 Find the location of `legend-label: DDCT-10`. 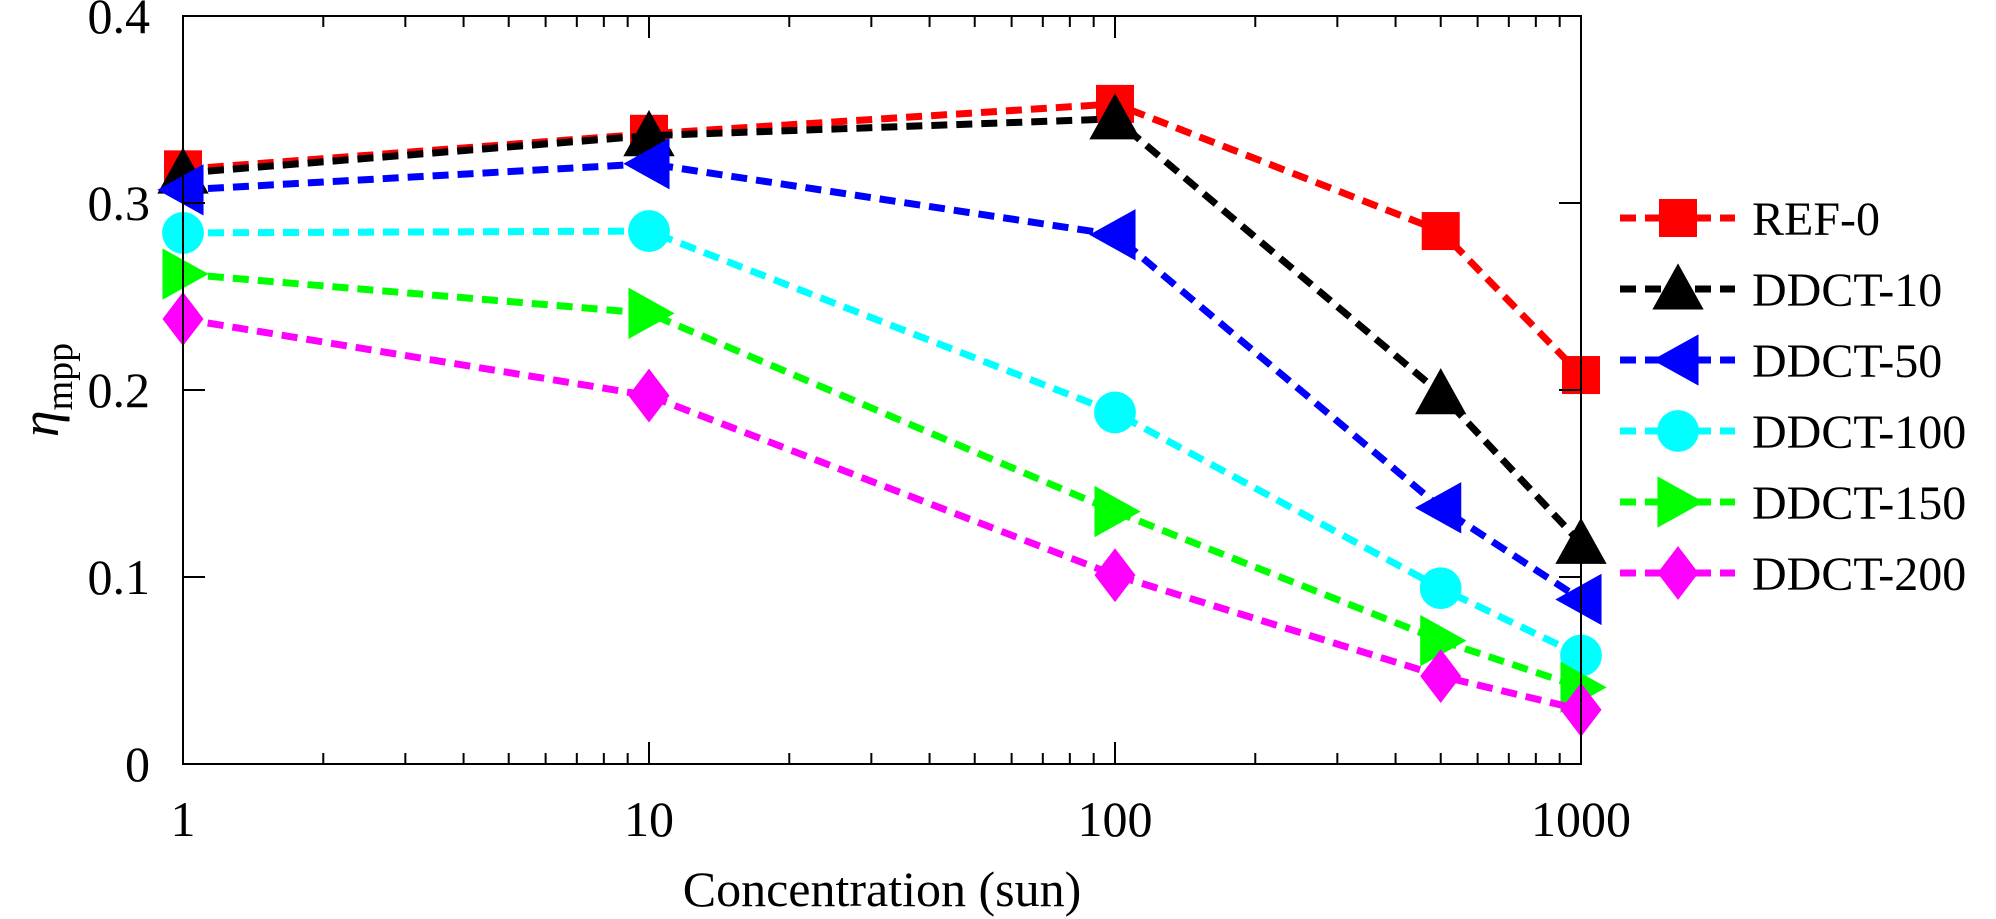

legend-label: DDCT-10 is located at coordinates (1847, 290).